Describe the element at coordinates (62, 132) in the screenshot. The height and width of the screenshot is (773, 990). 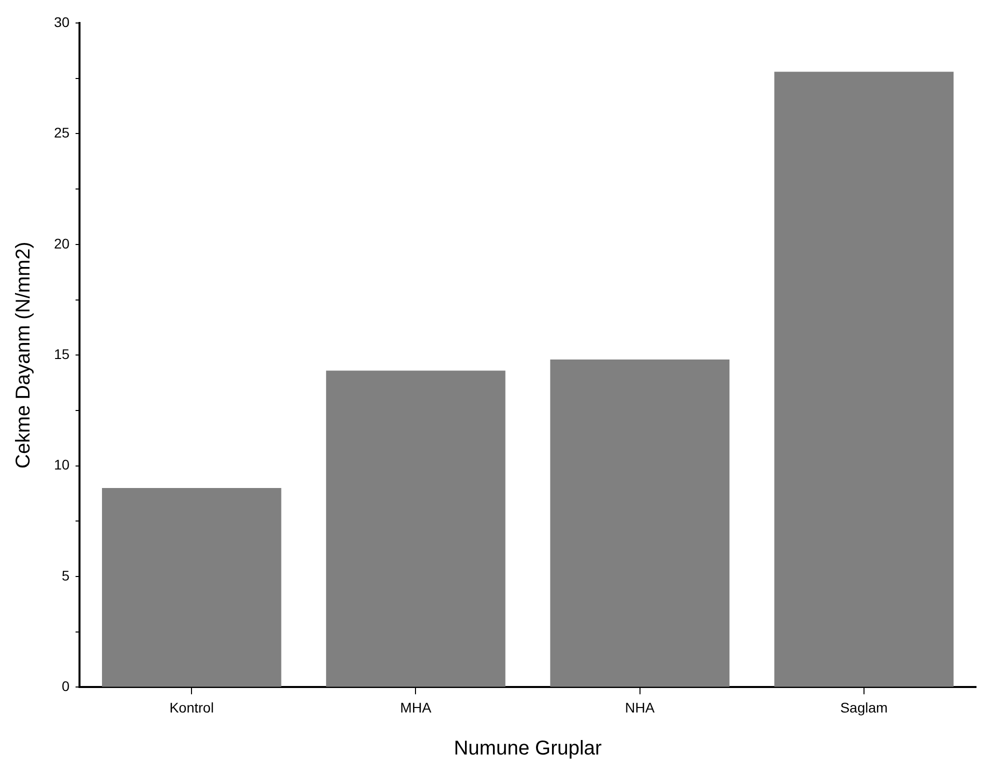
I see `y-tick-label: 25` at that location.